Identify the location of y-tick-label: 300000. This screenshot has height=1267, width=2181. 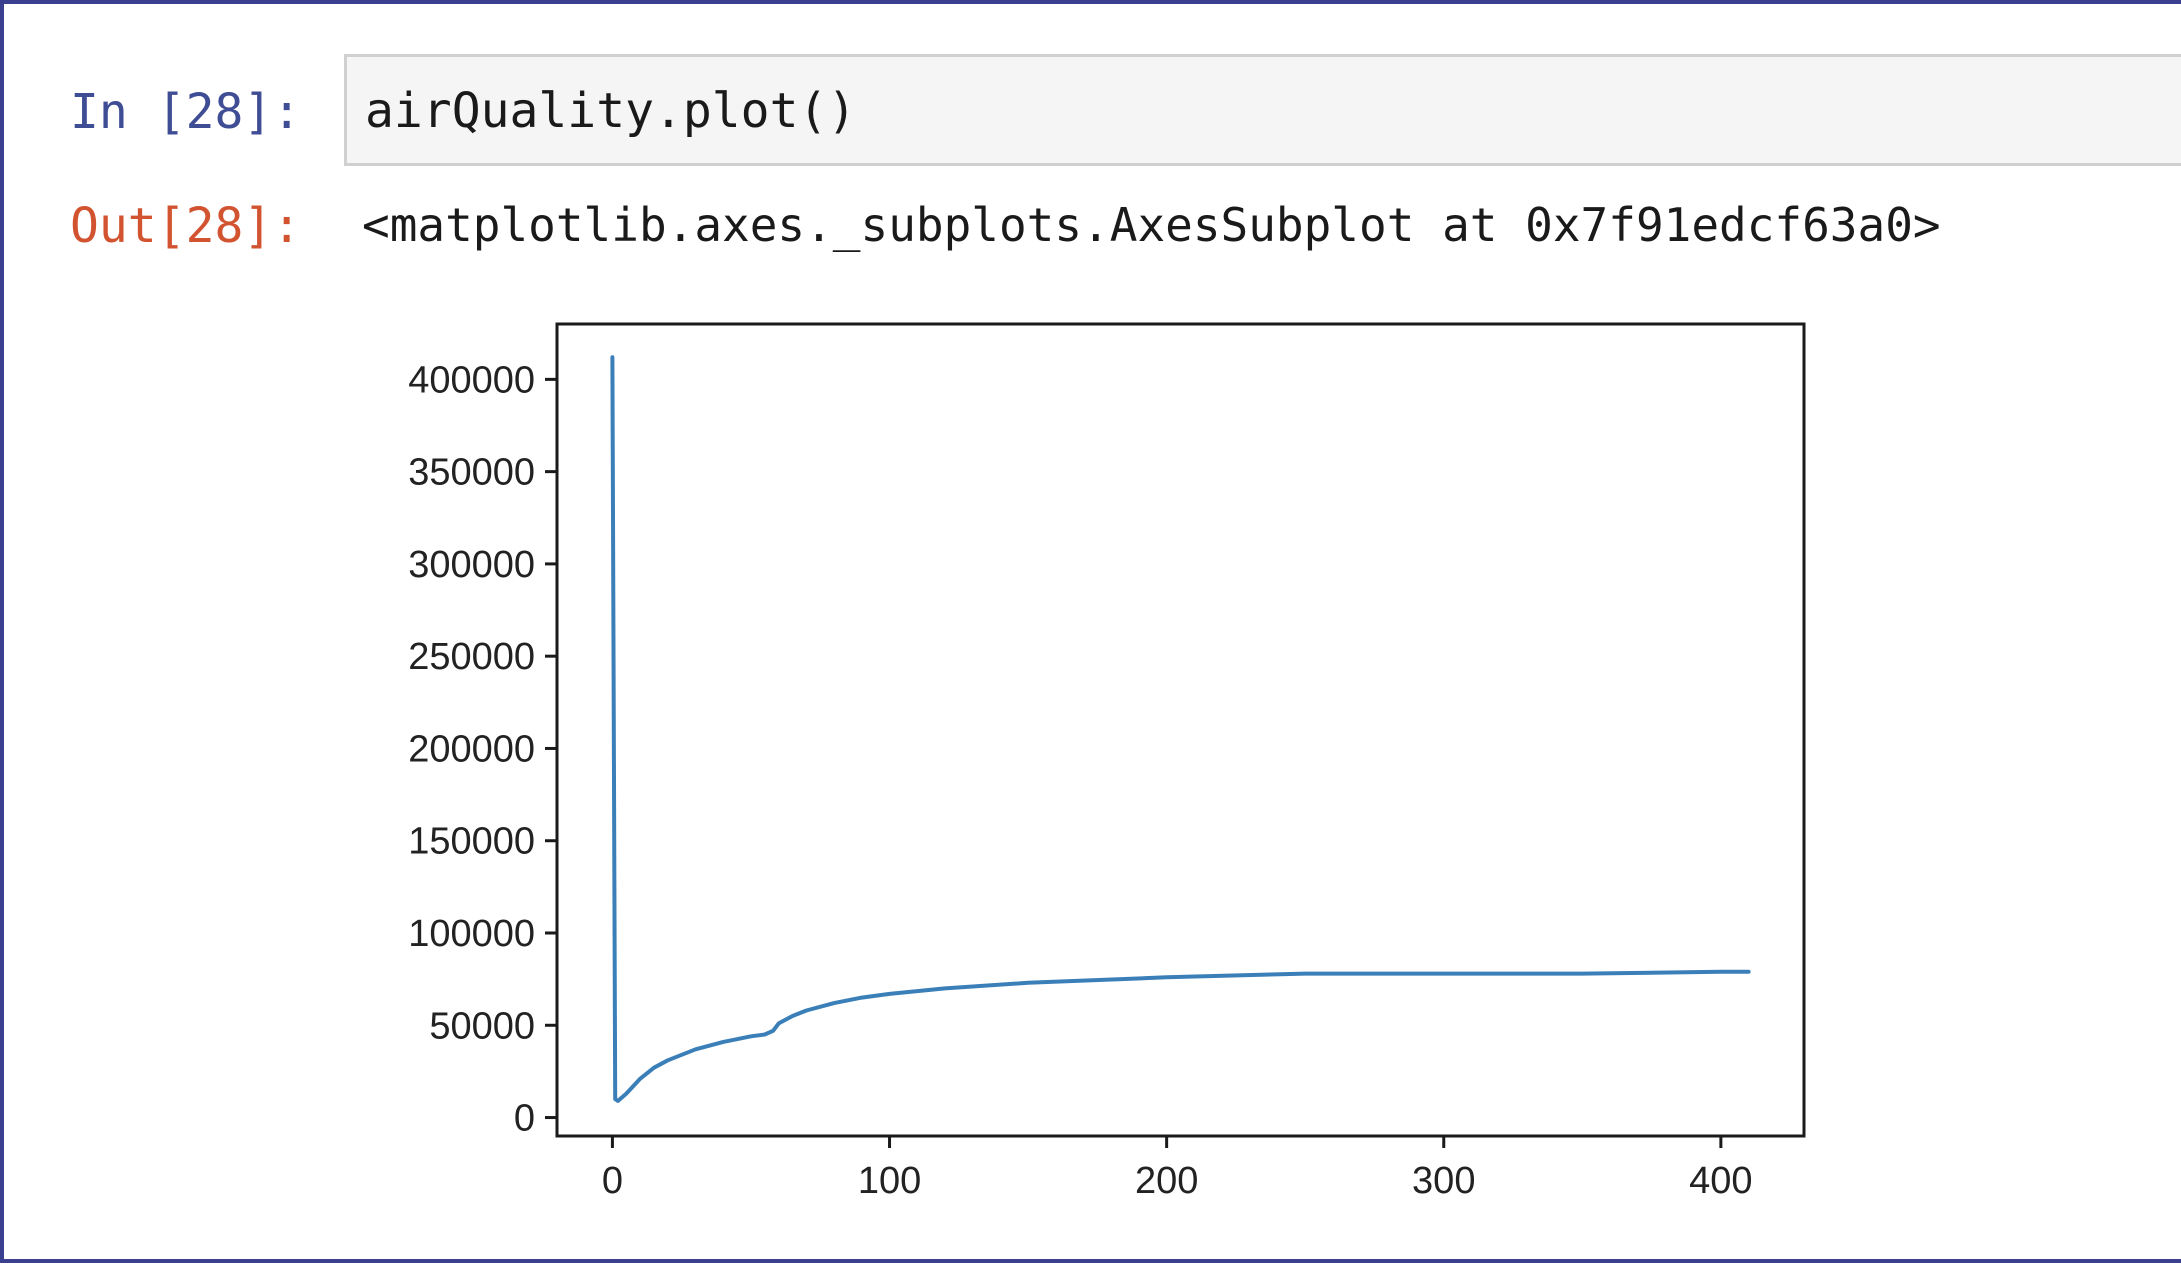
(471, 565).